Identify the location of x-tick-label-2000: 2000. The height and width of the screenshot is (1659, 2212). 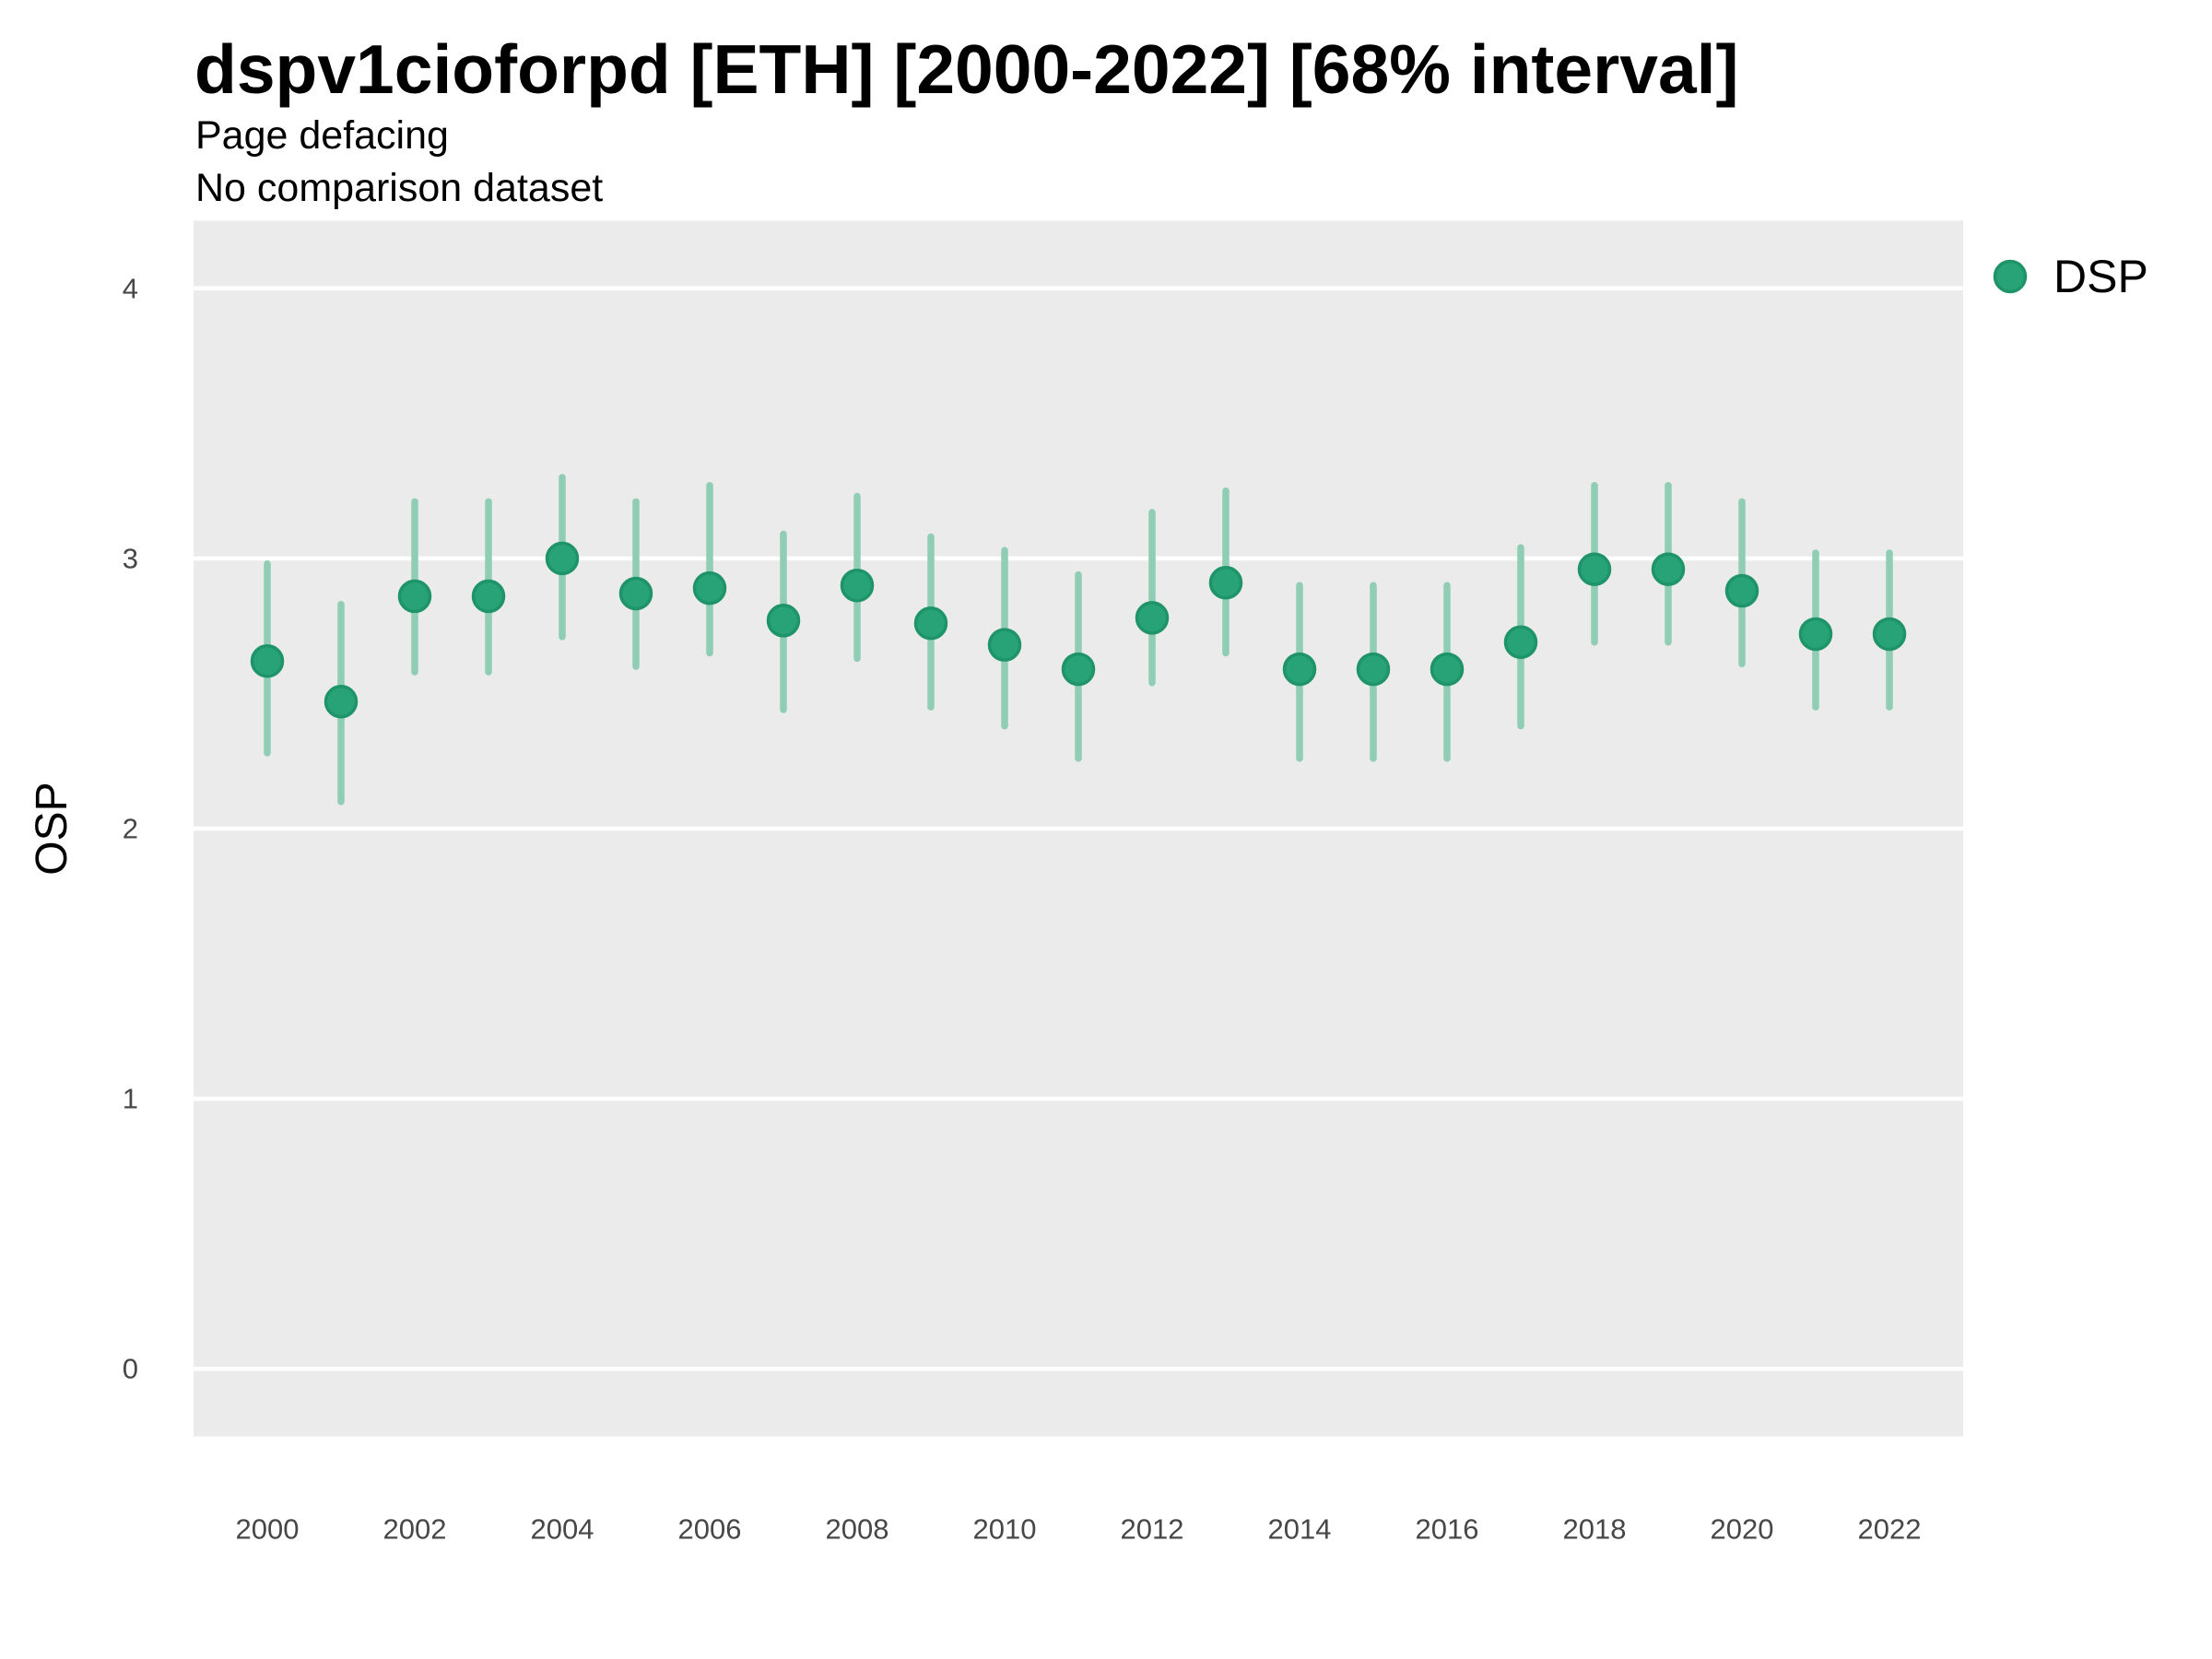
(268, 1529).